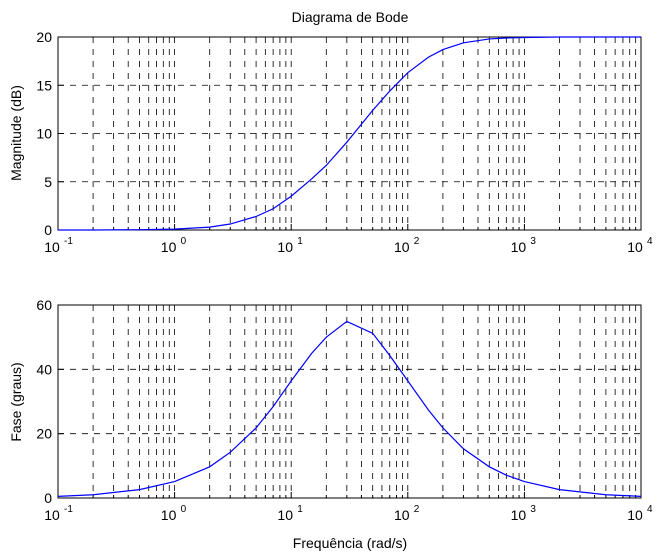 The image size is (658, 555). What do you see at coordinates (44, 134) in the screenshot?
I see `y-tick-label: 10` at bounding box center [44, 134].